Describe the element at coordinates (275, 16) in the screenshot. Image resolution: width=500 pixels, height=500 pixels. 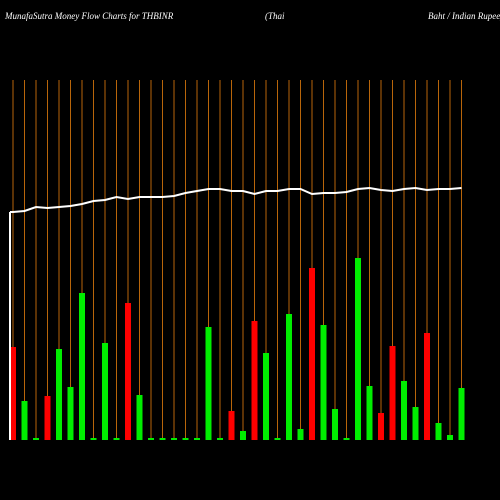
I see `chart-subtitle: (Thai` at that location.